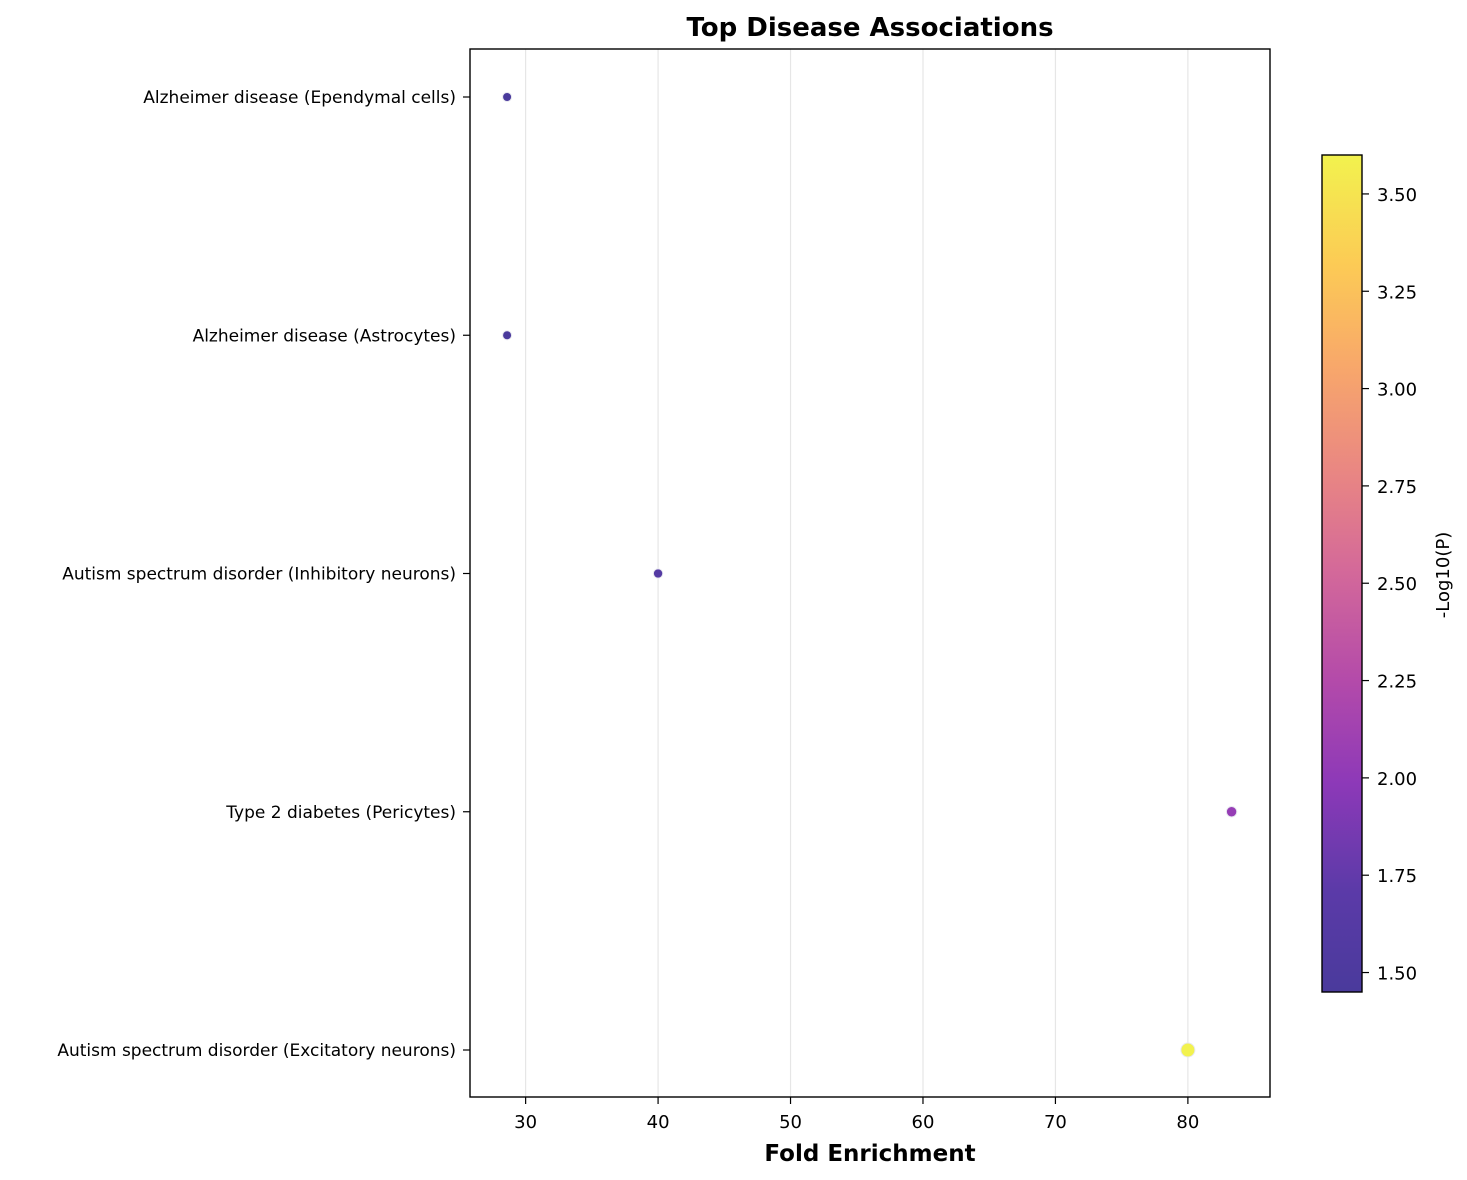 The image size is (1467, 1180). What do you see at coordinates (299, 98) in the screenshot?
I see `y-category-label: Alzheimer disease (Ependymal cells)` at bounding box center [299, 98].